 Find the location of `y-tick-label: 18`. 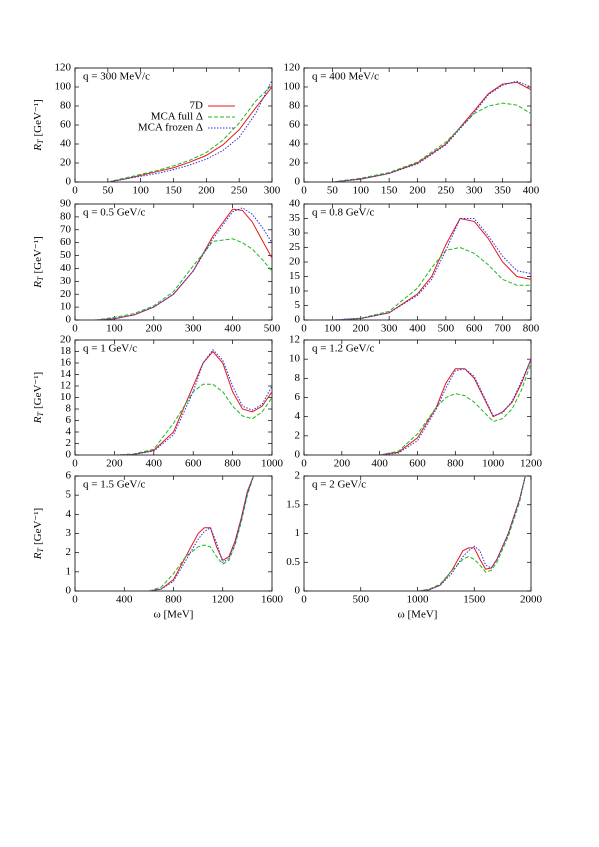

y-tick-label: 18 is located at coordinates (66, 351).